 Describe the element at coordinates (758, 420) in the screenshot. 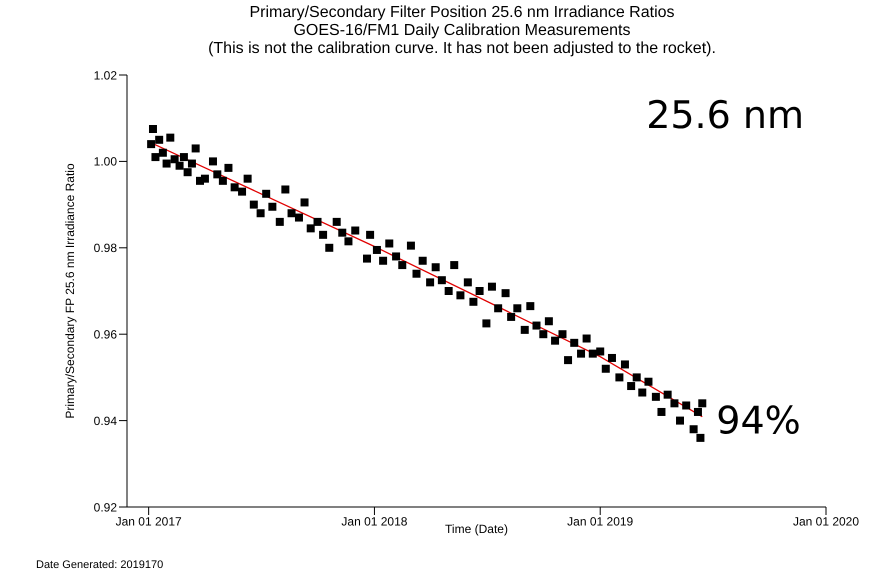

I see `annotation: 94%` at that location.